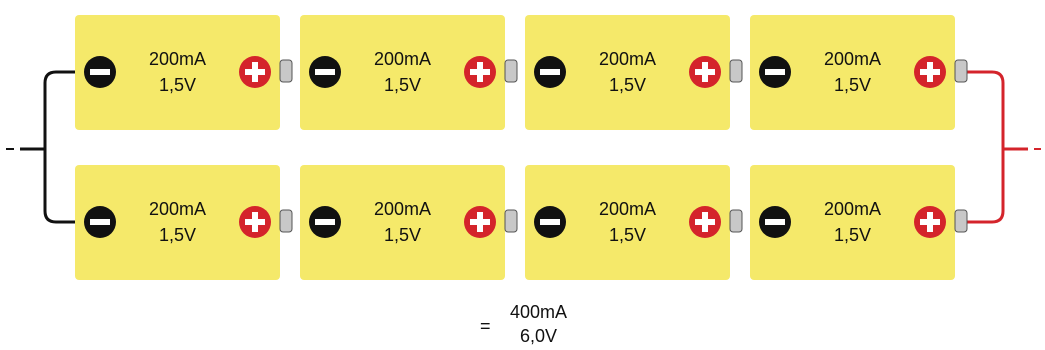 This screenshot has width=1045, height=350. Describe the element at coordinates (986, 147) in the screenshot. I see `positive-wire` at that location.